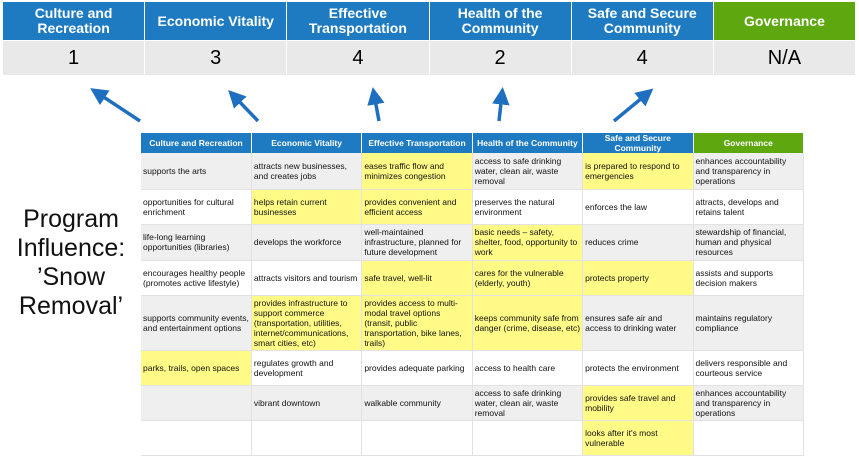 The image size is (859, 465). I want to click on table-cell: protects the environment, so click(638, 368).